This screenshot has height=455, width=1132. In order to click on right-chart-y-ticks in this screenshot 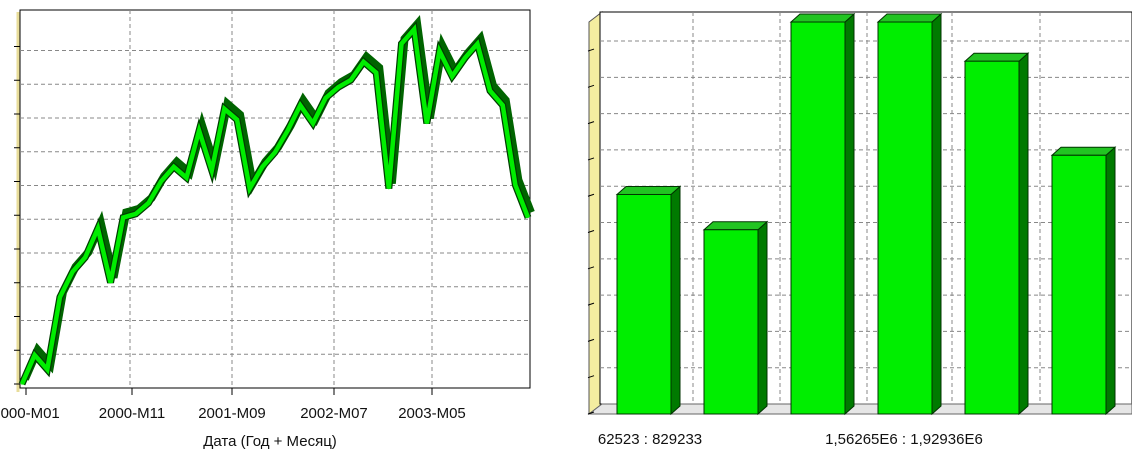, I will do `click(591, 231)`.